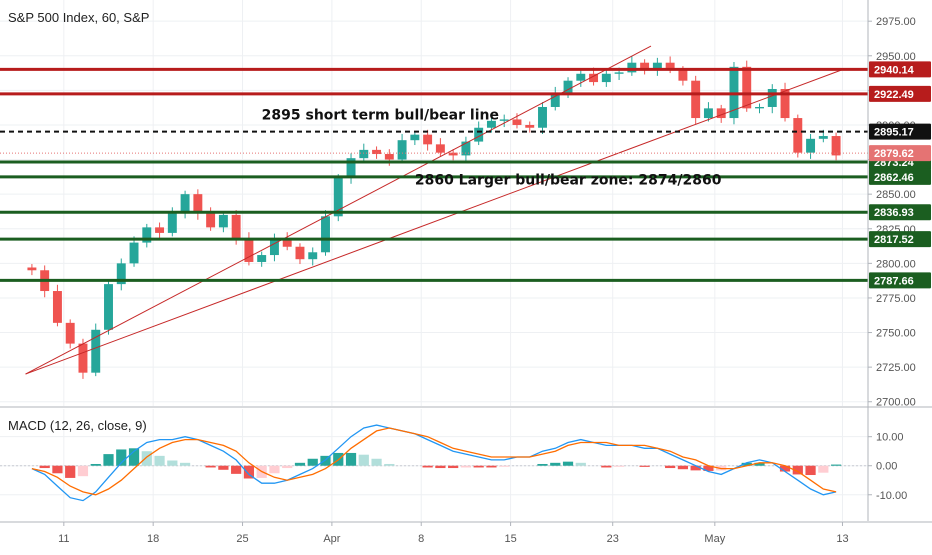  I want to click on signal-line, so click(434, 461).